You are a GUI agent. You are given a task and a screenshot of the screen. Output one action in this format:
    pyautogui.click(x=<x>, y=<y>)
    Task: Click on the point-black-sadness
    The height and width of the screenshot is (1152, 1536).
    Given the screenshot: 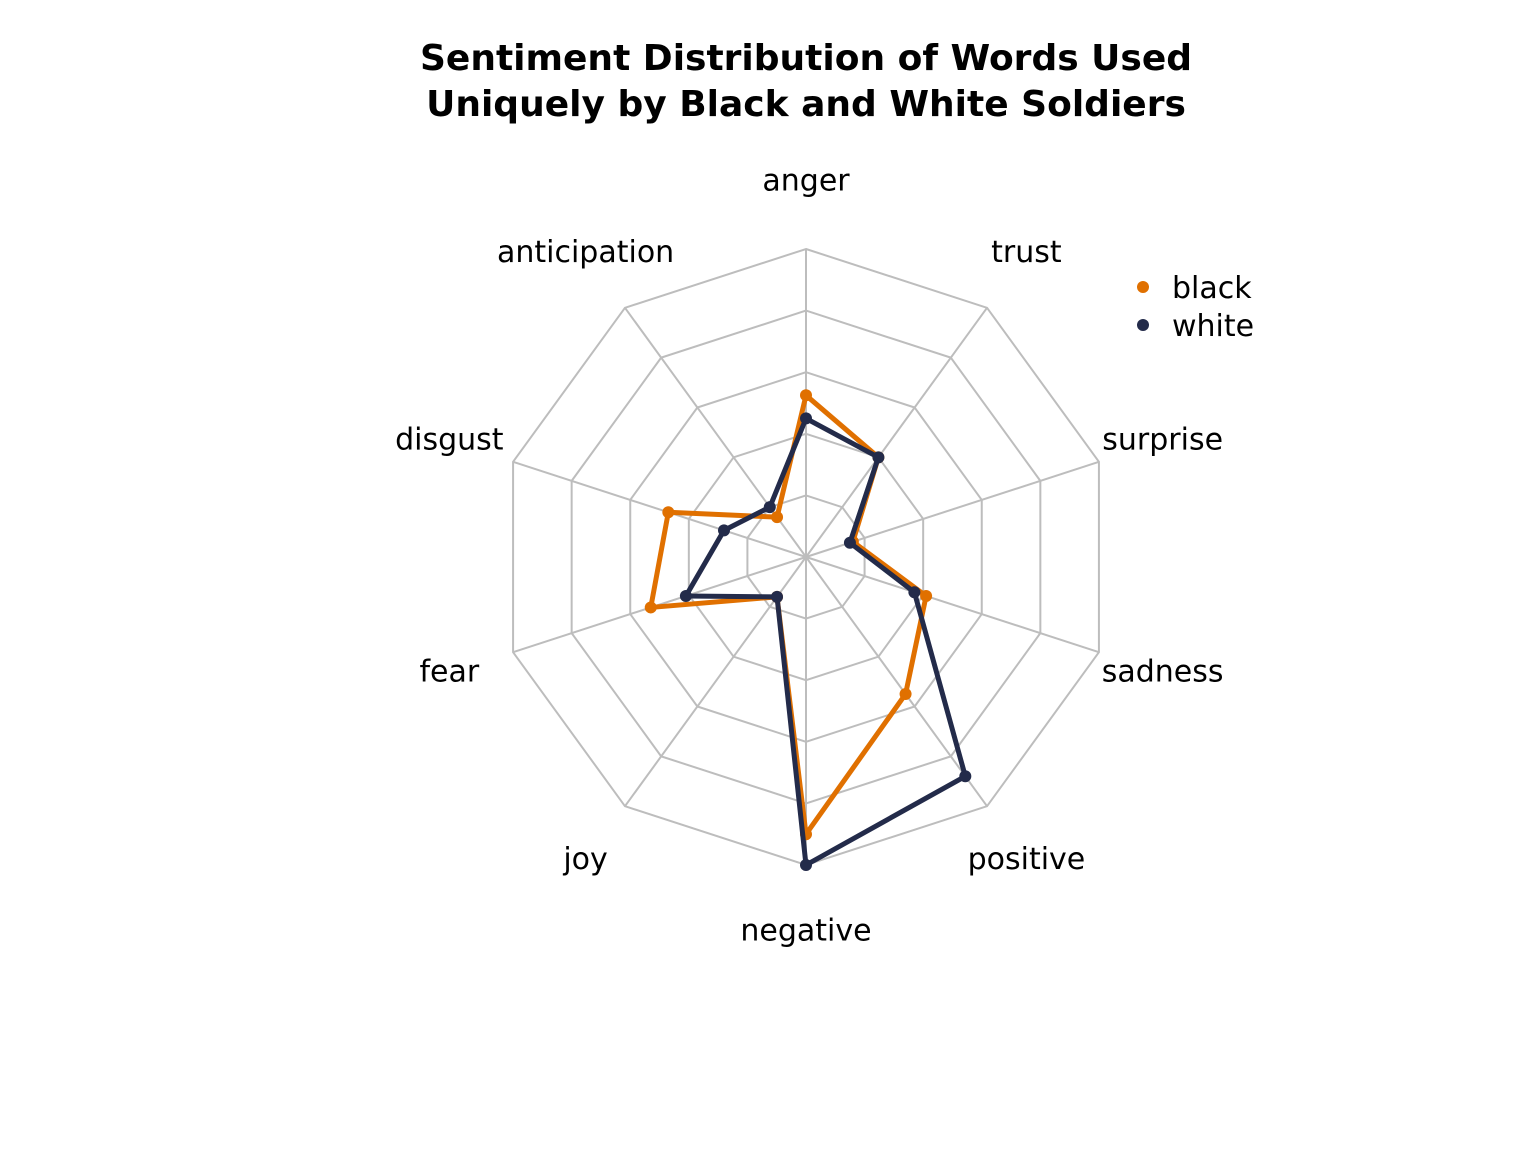 What is the action you would take?
    pyautogui.click(x=926, y=596)
    